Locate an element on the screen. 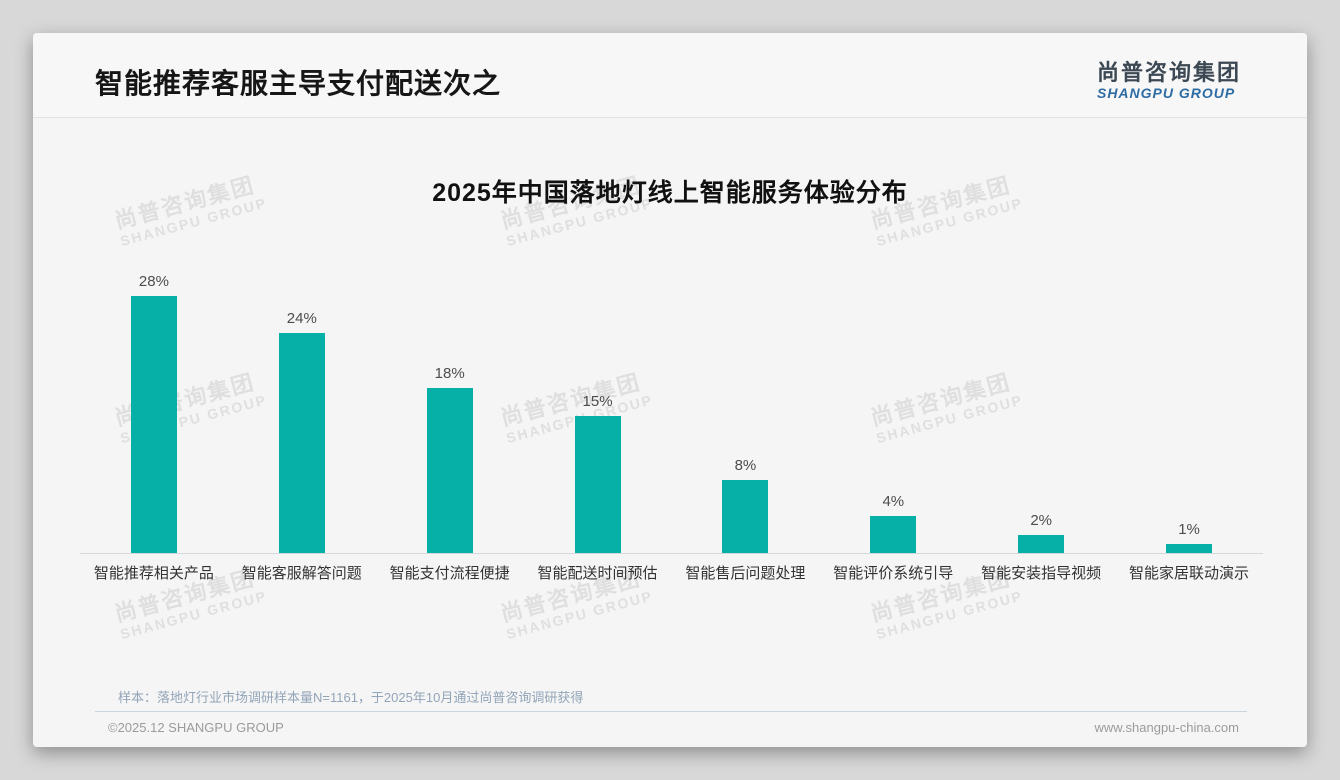 This screenshot has width=1340, height=780. page-title: 智能推荐客服主导支付配送次之 is located at coordinates (298, 83).